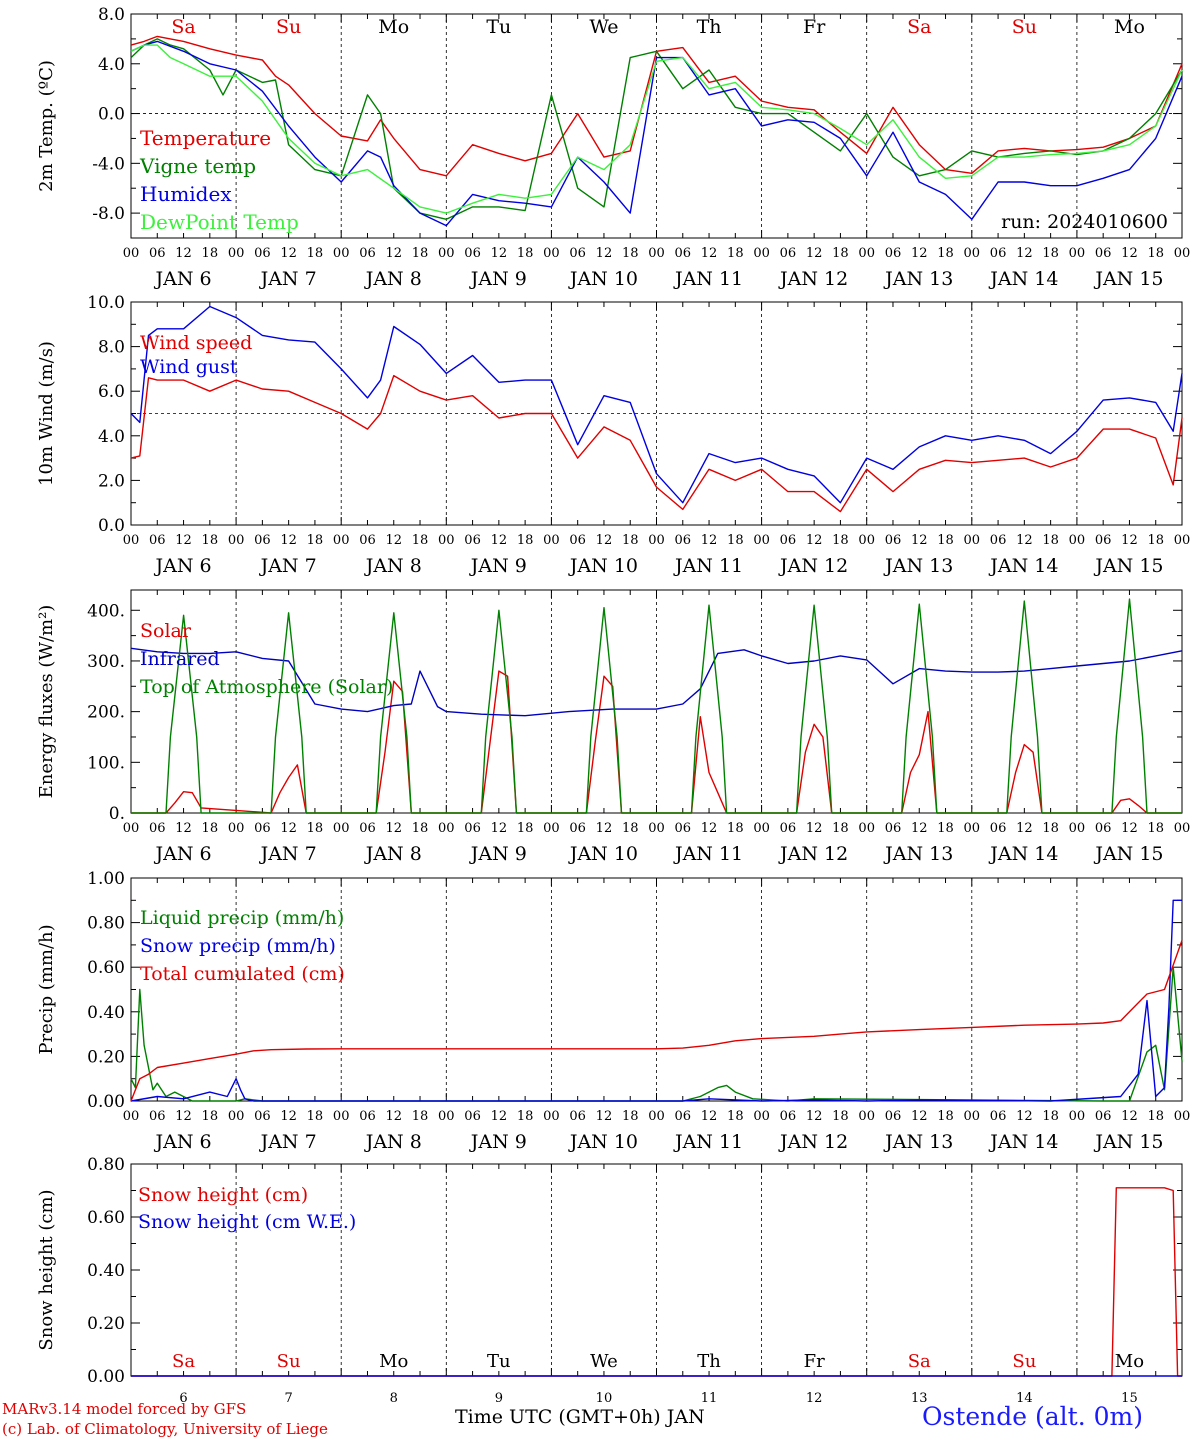  Describe the element at coordinates (656, 129) in the screenshot. I see `series-line-vigne-temp` at that location.